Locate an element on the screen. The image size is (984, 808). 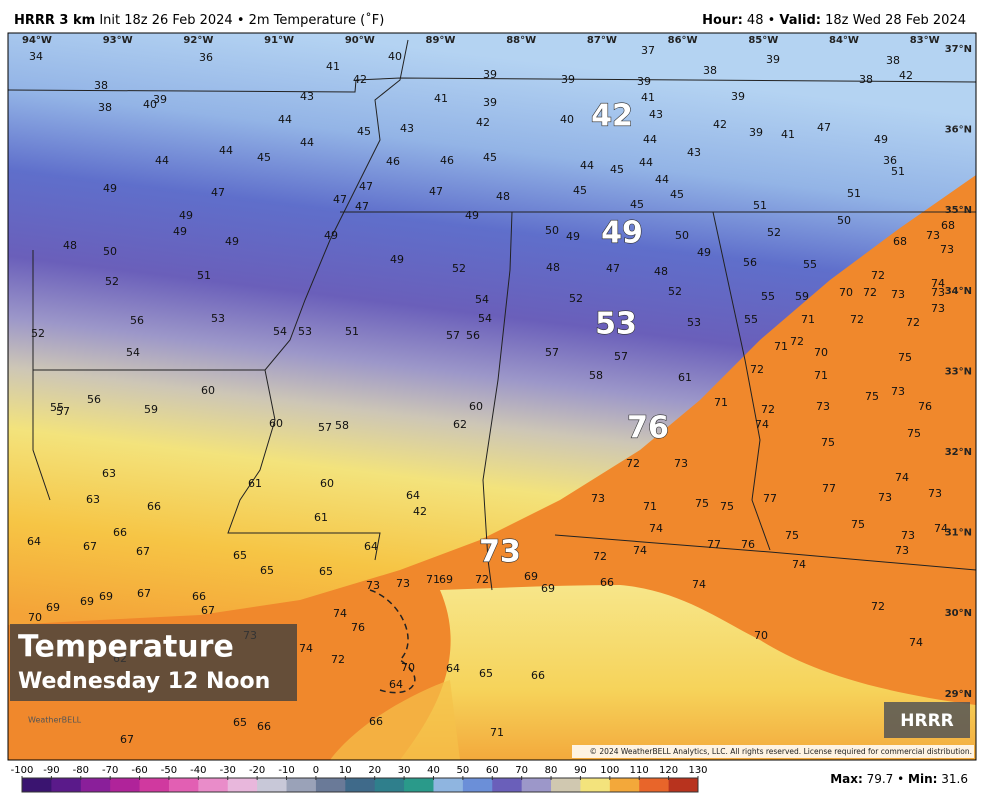
colorbar-tick-label: -70 is located at coordinates (110, 770).